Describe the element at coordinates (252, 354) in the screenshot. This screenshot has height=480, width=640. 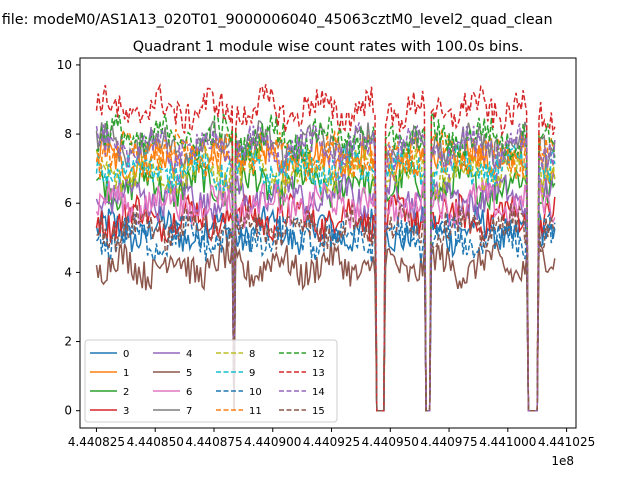
I see `legend-label: 8` at that location.